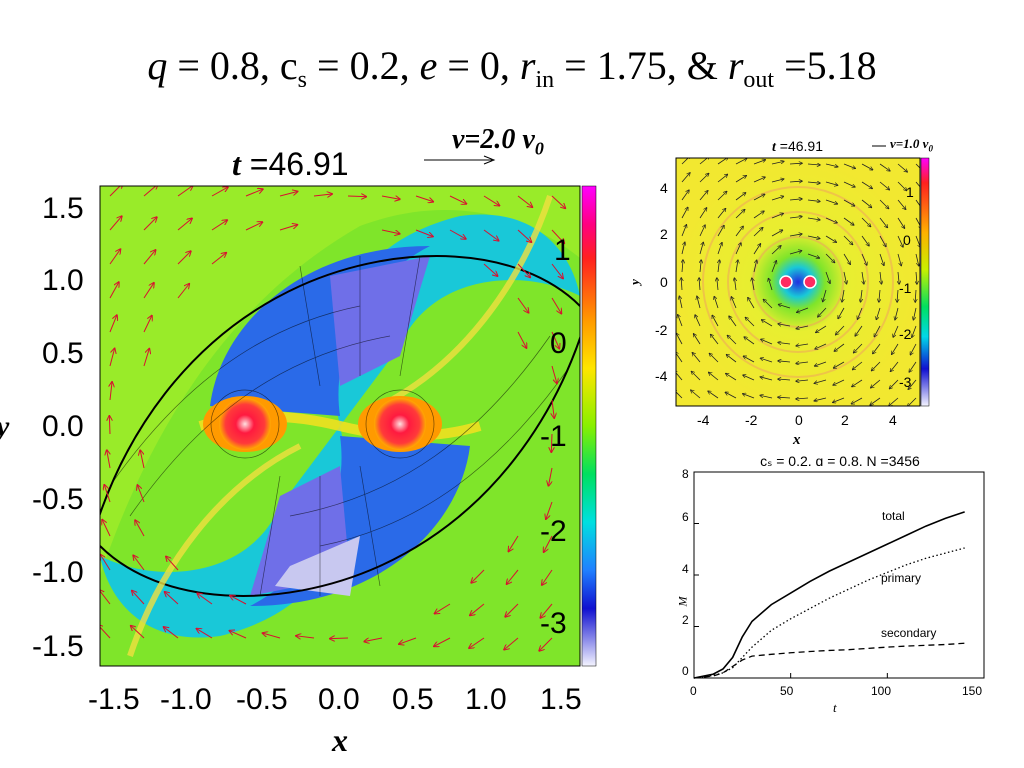 This screenshot has height=768, width=1024. Describe the element at coordinates (685, 517) in the screenshot. I see `chart-y-tick: 6` at that location.